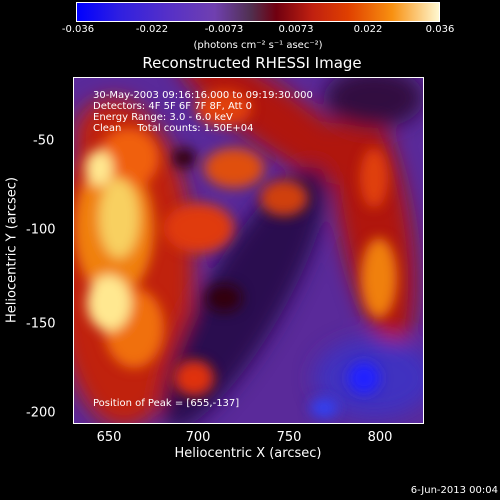 This screenshot has height=500, width=500. I want to click on x-tick: 700, so click(198, 437).